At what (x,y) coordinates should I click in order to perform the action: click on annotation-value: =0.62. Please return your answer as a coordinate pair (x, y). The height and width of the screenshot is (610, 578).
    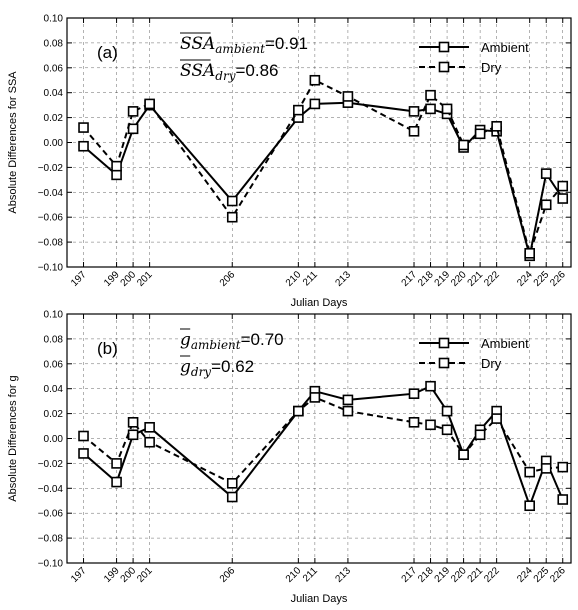
    Looking at the image, I should click on (232, 366).